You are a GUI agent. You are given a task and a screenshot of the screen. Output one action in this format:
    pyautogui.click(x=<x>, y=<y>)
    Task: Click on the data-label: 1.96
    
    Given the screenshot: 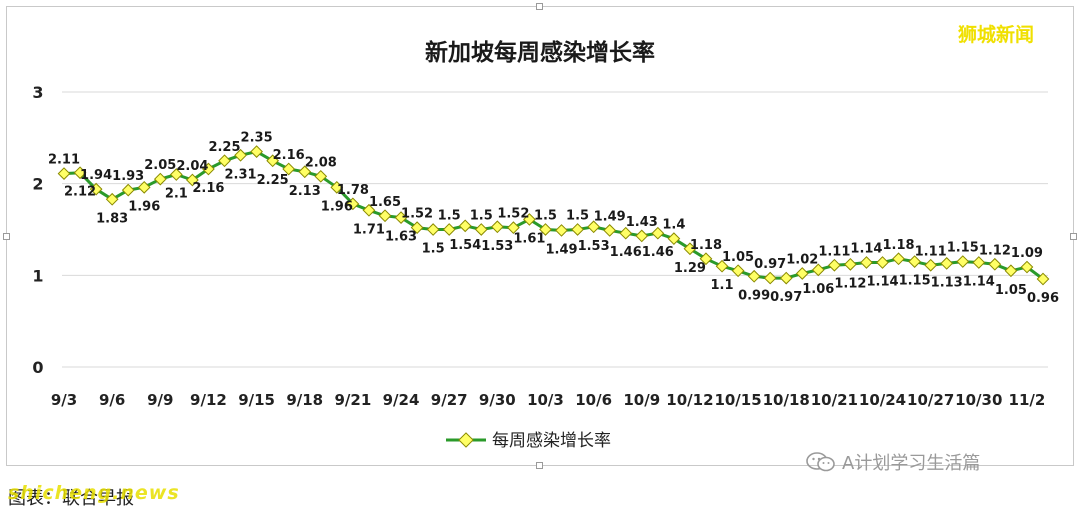 What is the action you would take?
    pyautogui.click(x=144, y=206)
    